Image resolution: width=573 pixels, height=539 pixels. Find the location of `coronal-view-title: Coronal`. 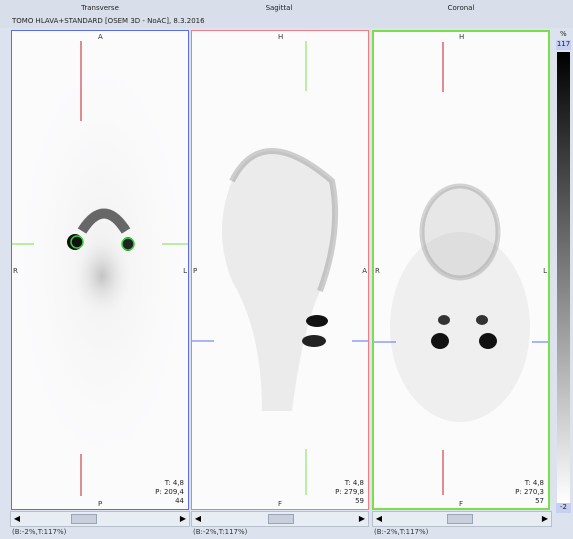

coronal-view-title: Coronal is located at coordinates (461, 8).